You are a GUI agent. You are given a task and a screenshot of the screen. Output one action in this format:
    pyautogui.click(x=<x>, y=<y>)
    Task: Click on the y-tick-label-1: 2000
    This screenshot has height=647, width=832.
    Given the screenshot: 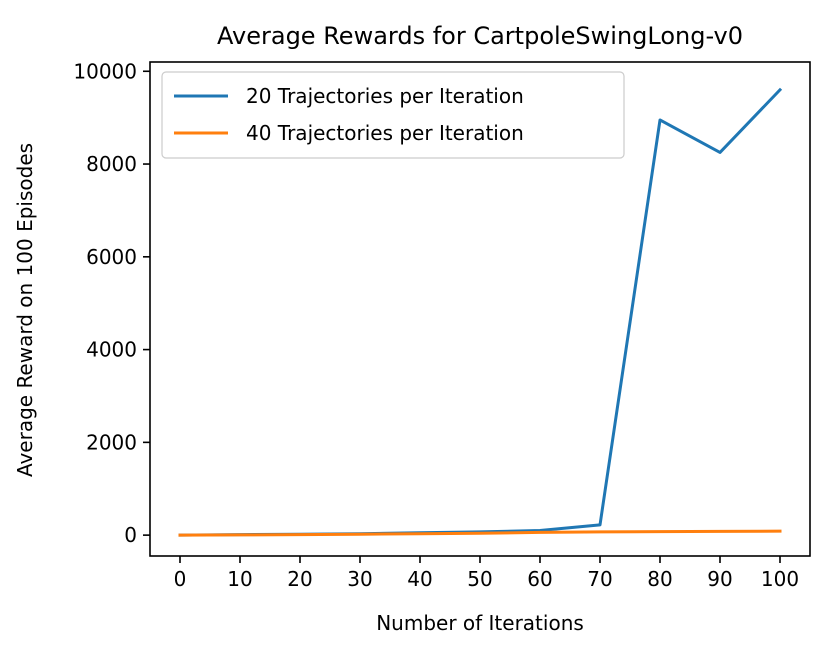 What is the action you would take?
    pyautogui.click(x=111, y=442)
    